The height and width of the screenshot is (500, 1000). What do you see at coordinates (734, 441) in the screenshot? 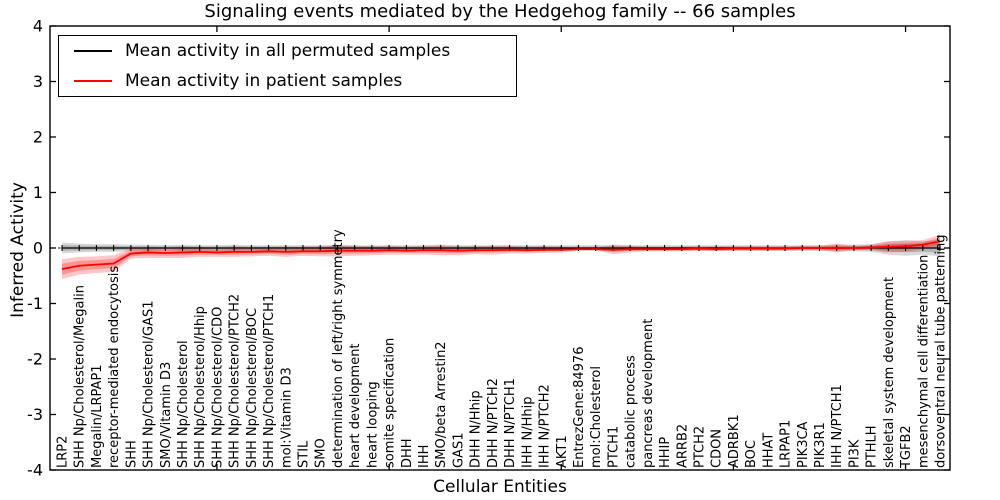
I see `x-tick-label: ADRBK1` at bounding box center [734, 441].